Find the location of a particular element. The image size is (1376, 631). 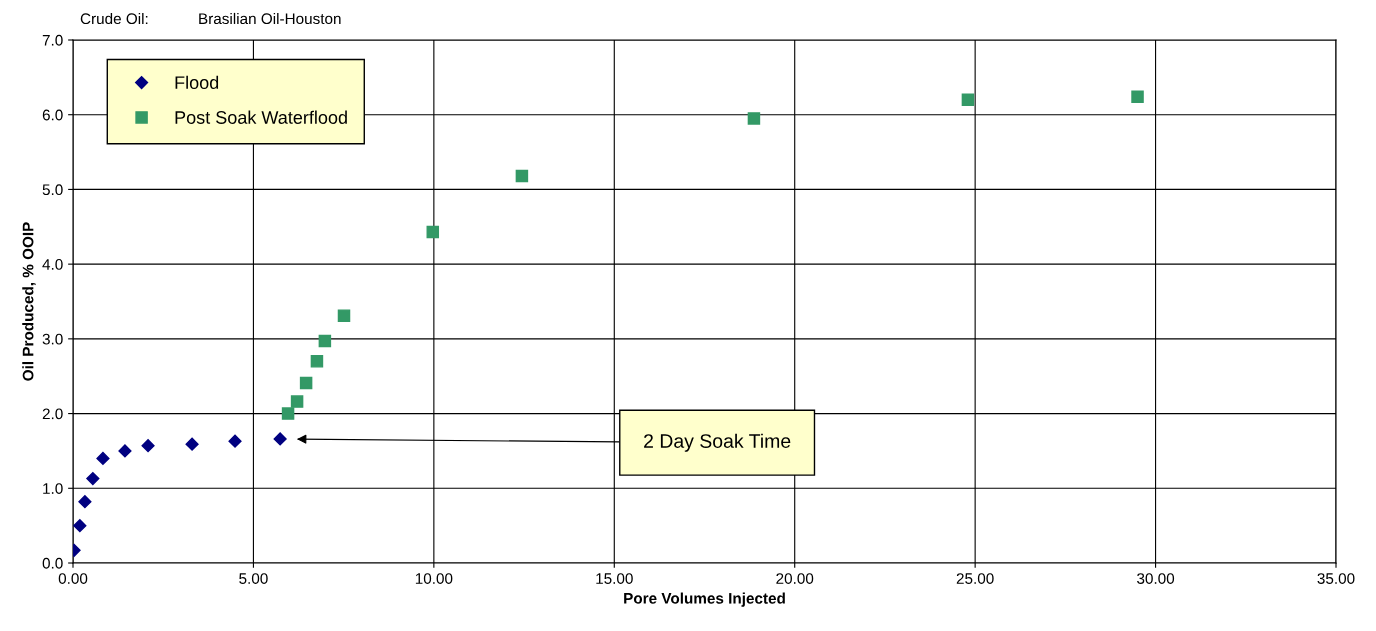

y-tick-label: 4.0 is located at coordinates (52, 264).